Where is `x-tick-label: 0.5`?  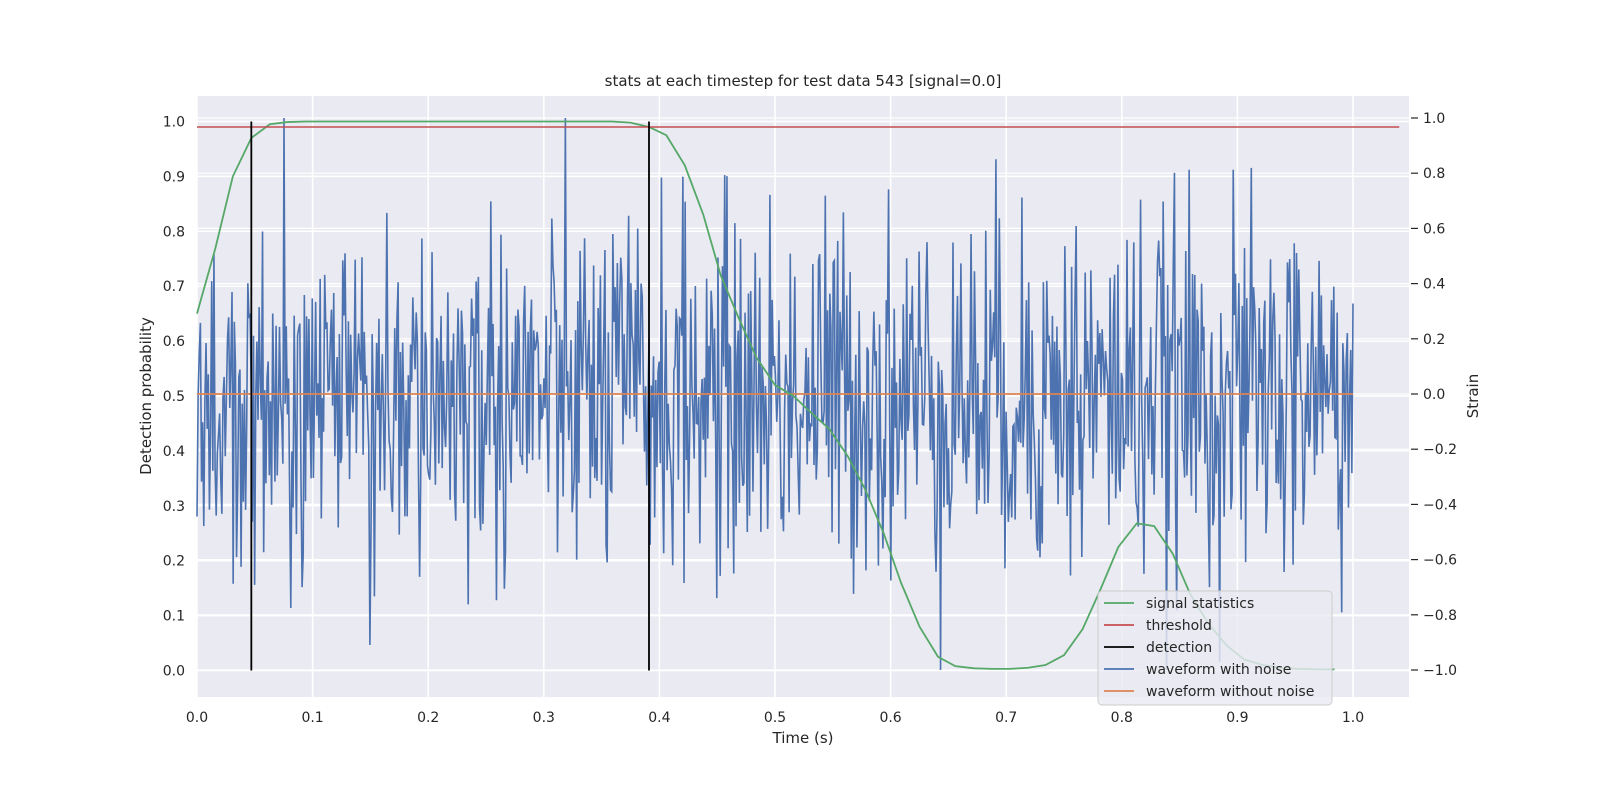
x-tick-label: 0.5 is located at coordinates (775, 718).